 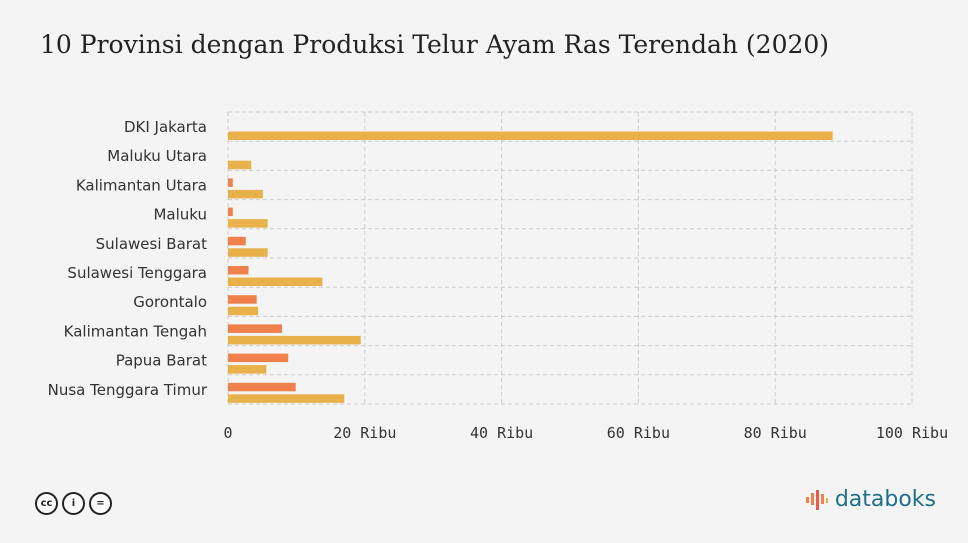 I want to click on category-label: Maluku Utara, so click(x=157, y=156).